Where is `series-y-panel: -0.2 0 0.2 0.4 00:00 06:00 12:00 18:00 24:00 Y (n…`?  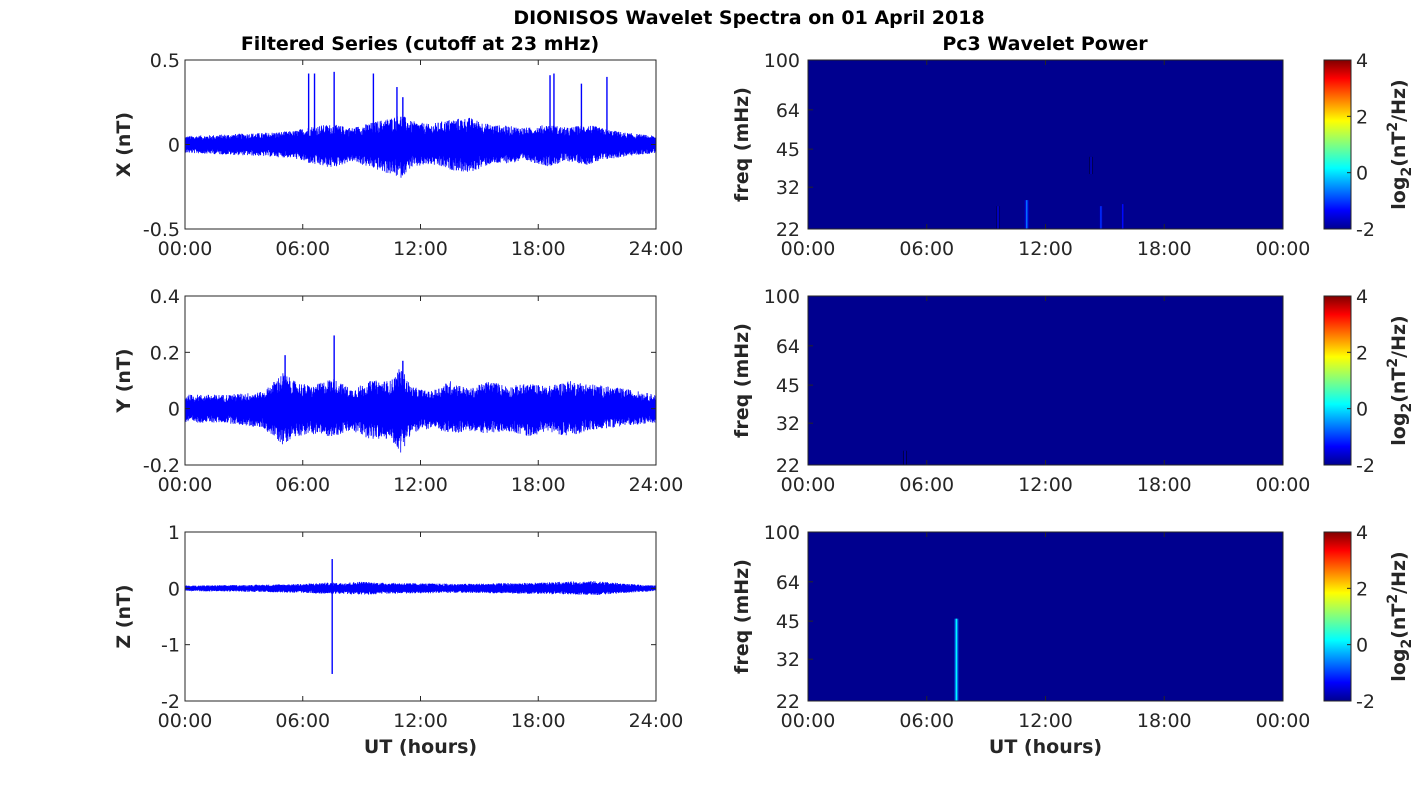
series-y-panel: -0.2 0 0.2 0.4 00:00 06:00 12:00 18:00 24:00 Y (n… is located at coordinates (398, 391).